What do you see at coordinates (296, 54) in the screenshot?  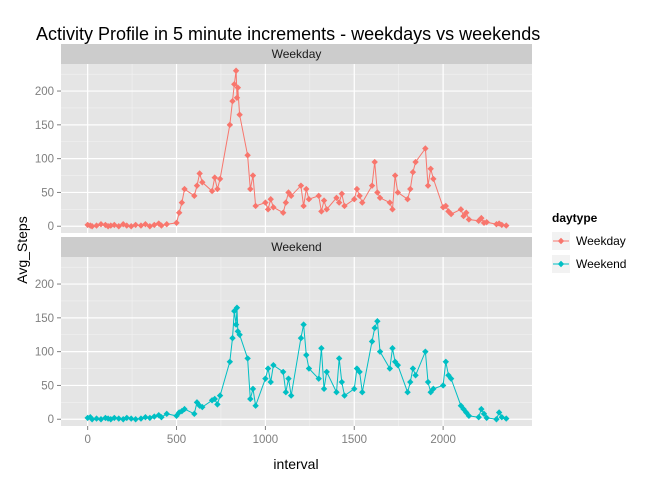 I see `weekday-strip` at bounding box center [296, 54].